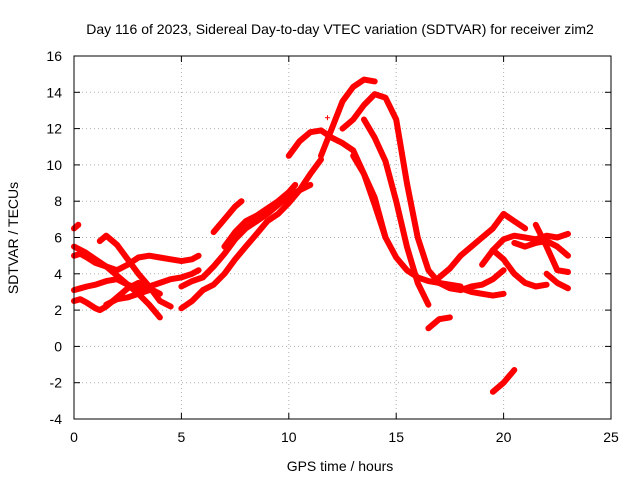  I want to click on y-tick-label: 8, so click(58, 201).